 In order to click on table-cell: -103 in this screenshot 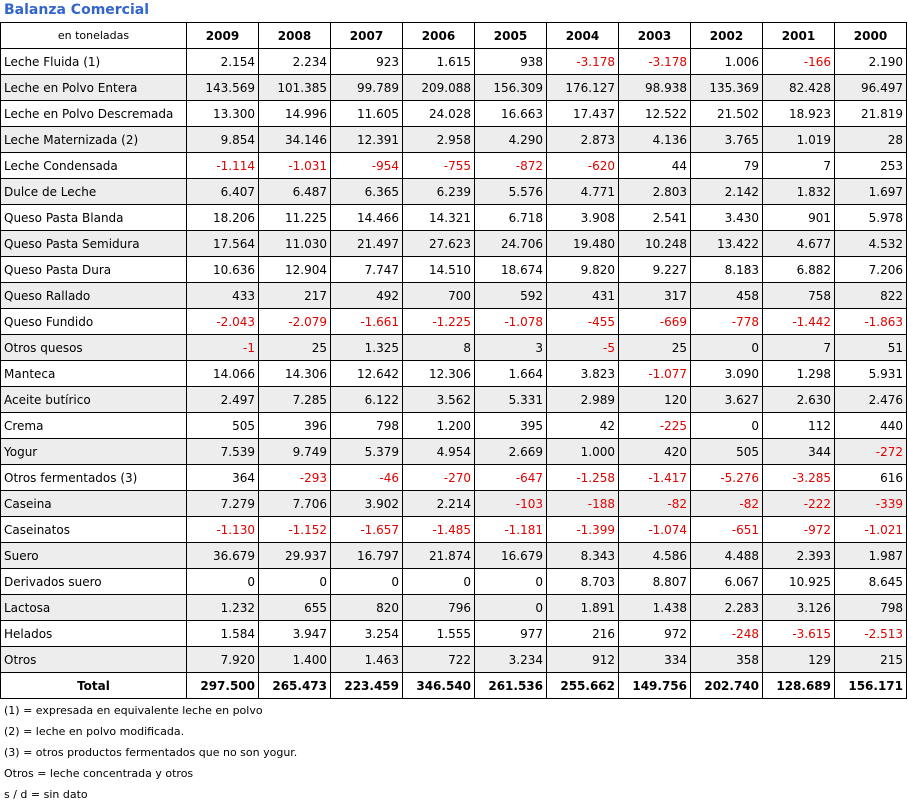, I will do `click(510, 503)`.